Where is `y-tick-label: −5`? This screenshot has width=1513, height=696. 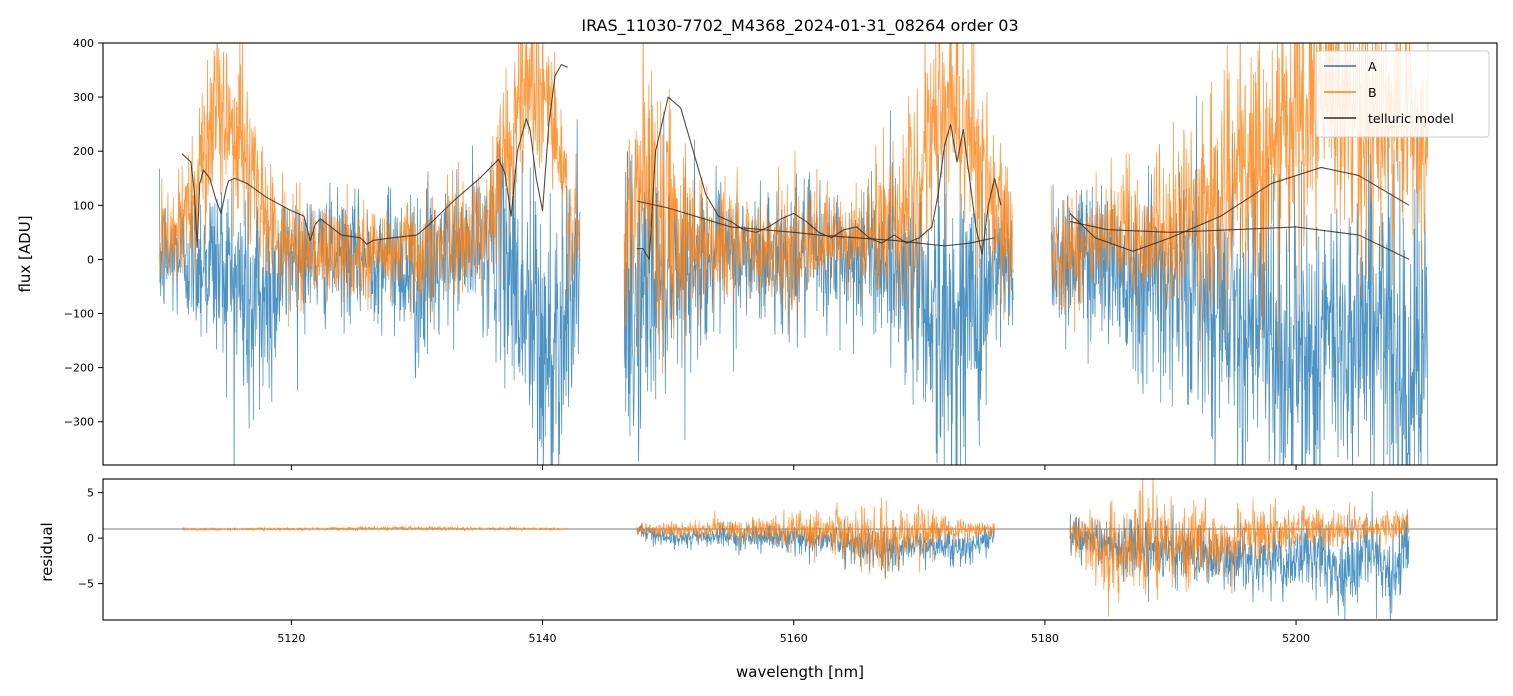 y-tick-label: −5 is located at coordinates (86, 584).